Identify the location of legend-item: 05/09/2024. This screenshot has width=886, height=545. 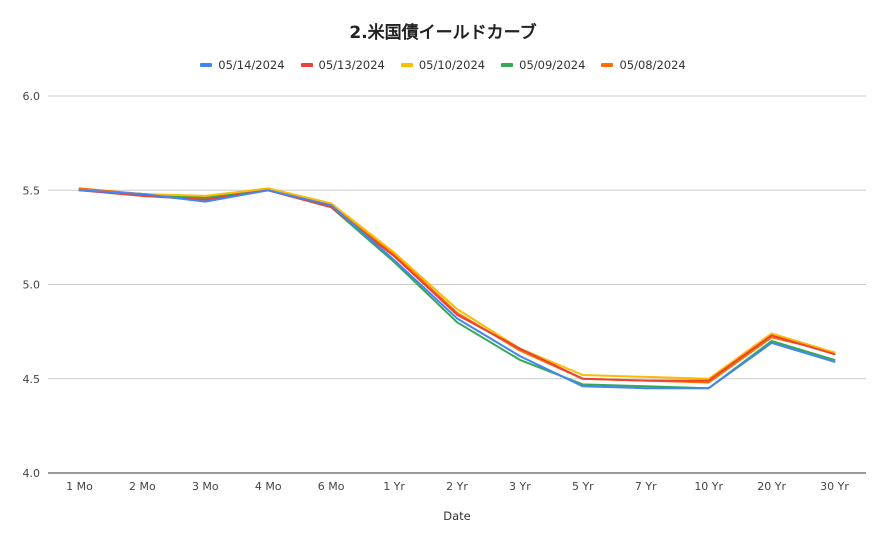
(543, 65).